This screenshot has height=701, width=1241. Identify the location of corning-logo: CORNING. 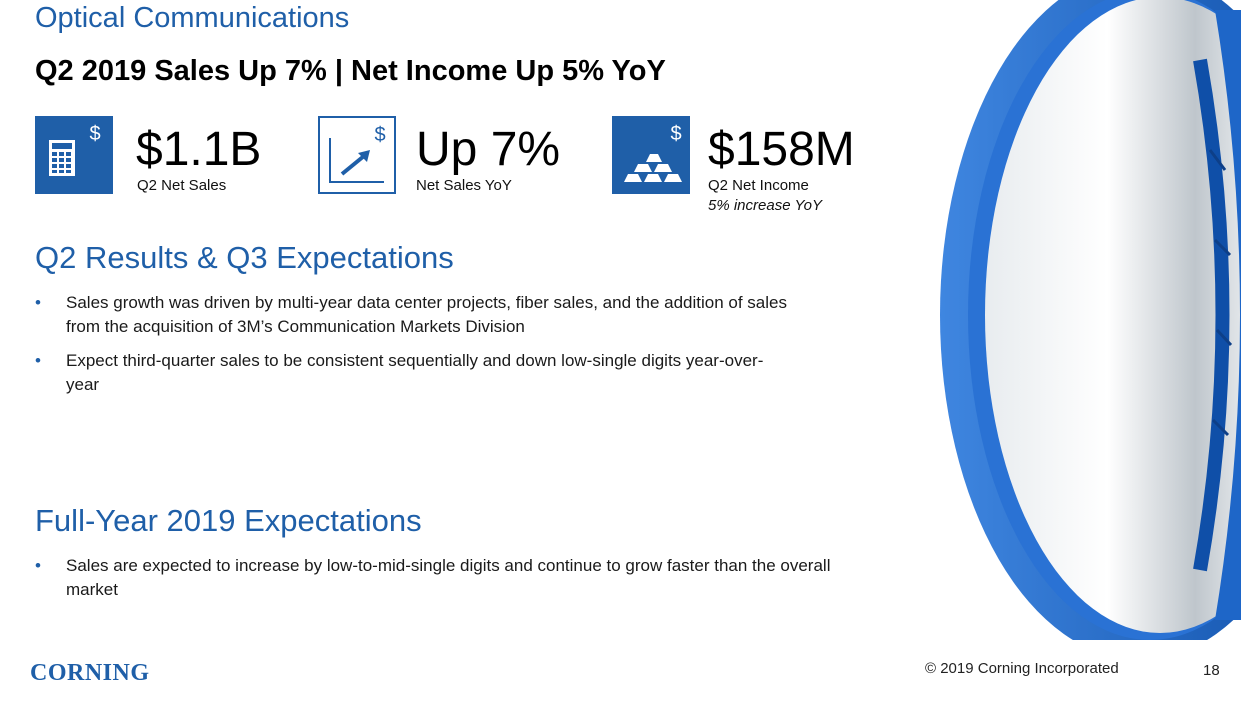
(90, 673).